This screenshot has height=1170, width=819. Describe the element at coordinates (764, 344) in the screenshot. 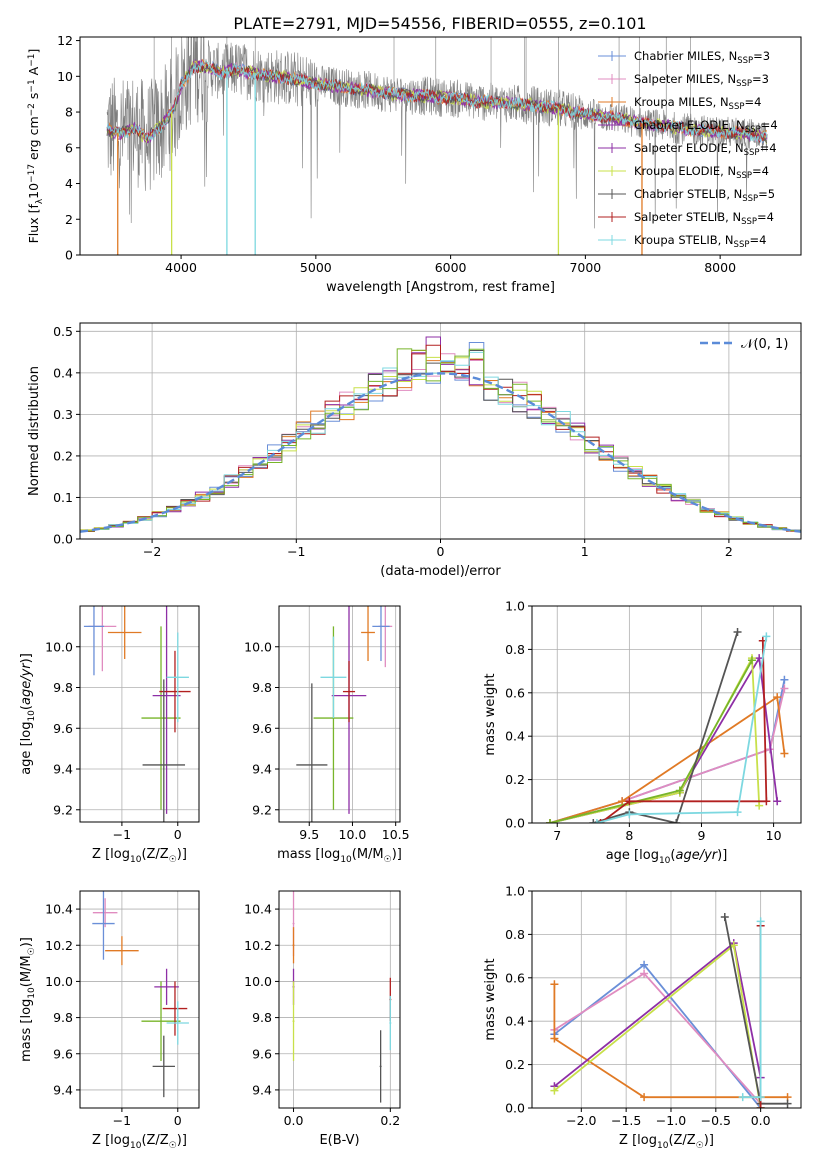

I see `legend-label: 𝒩(0, 1)` at that location.